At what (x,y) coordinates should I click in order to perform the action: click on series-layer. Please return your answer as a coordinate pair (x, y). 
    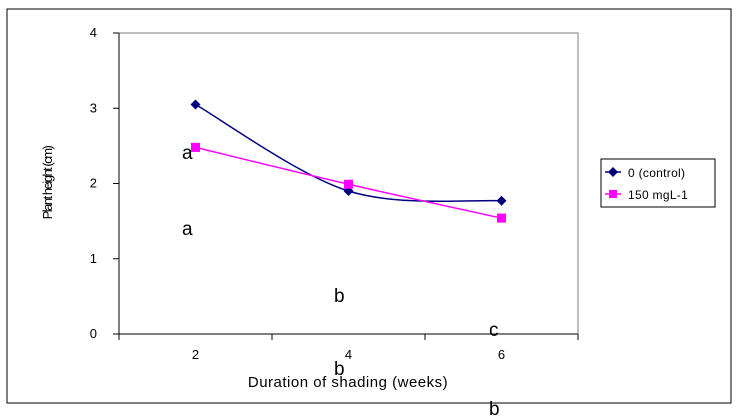
    Looking at the image, I should click on (348, 161).